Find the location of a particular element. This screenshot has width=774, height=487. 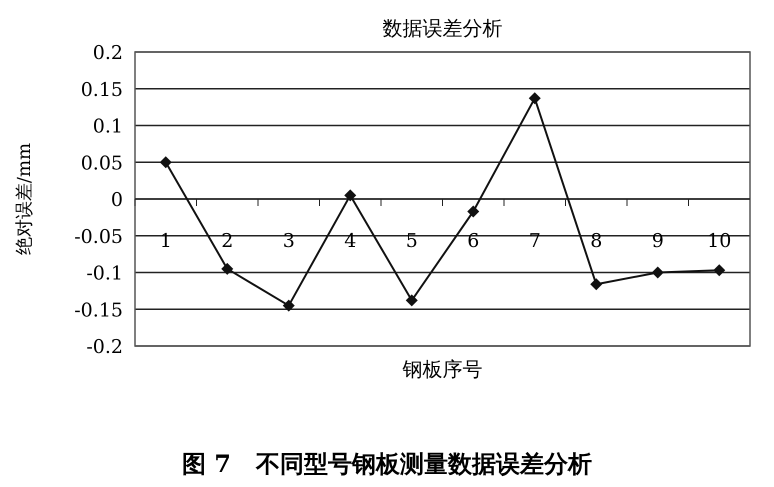

y-tick-label: 0.1 is located at coordinates (107, 127).